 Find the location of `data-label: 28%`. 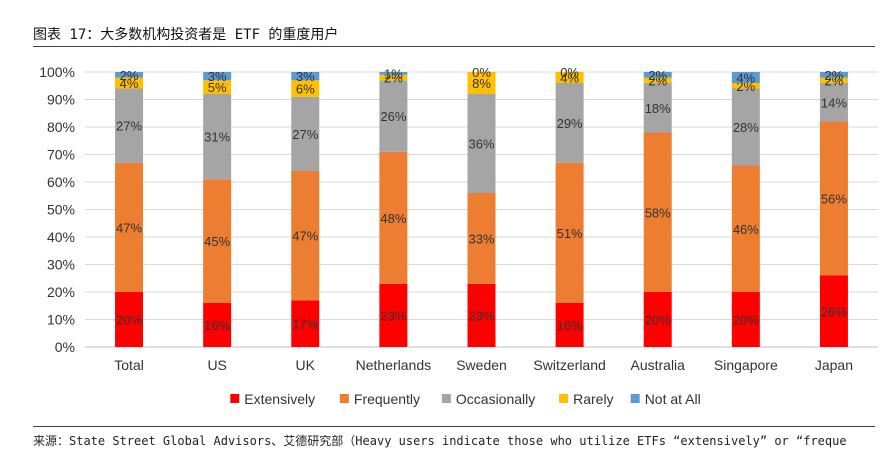

data-label: 28% is located at coordinates (746, 127).